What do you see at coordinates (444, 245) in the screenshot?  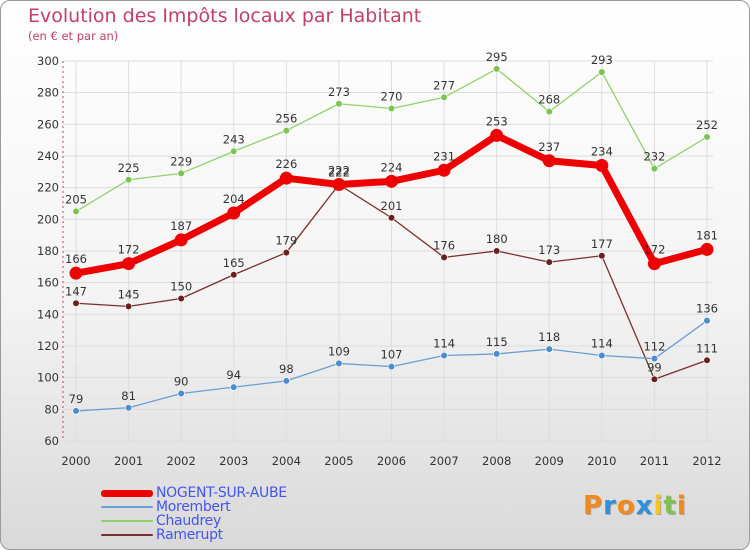 I see `data-label: 176` at bounding box center [444, 245].